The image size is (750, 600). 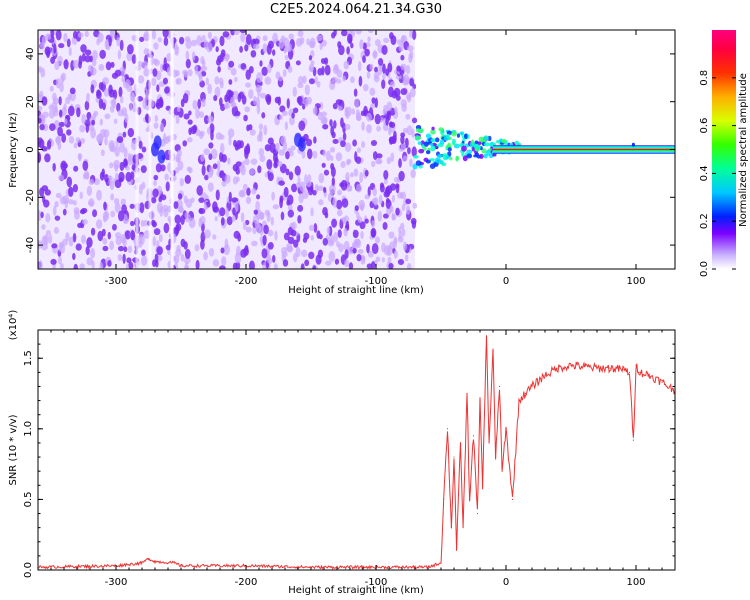 I want to click on x-tick-label: -200, so click(x=246, y=281).